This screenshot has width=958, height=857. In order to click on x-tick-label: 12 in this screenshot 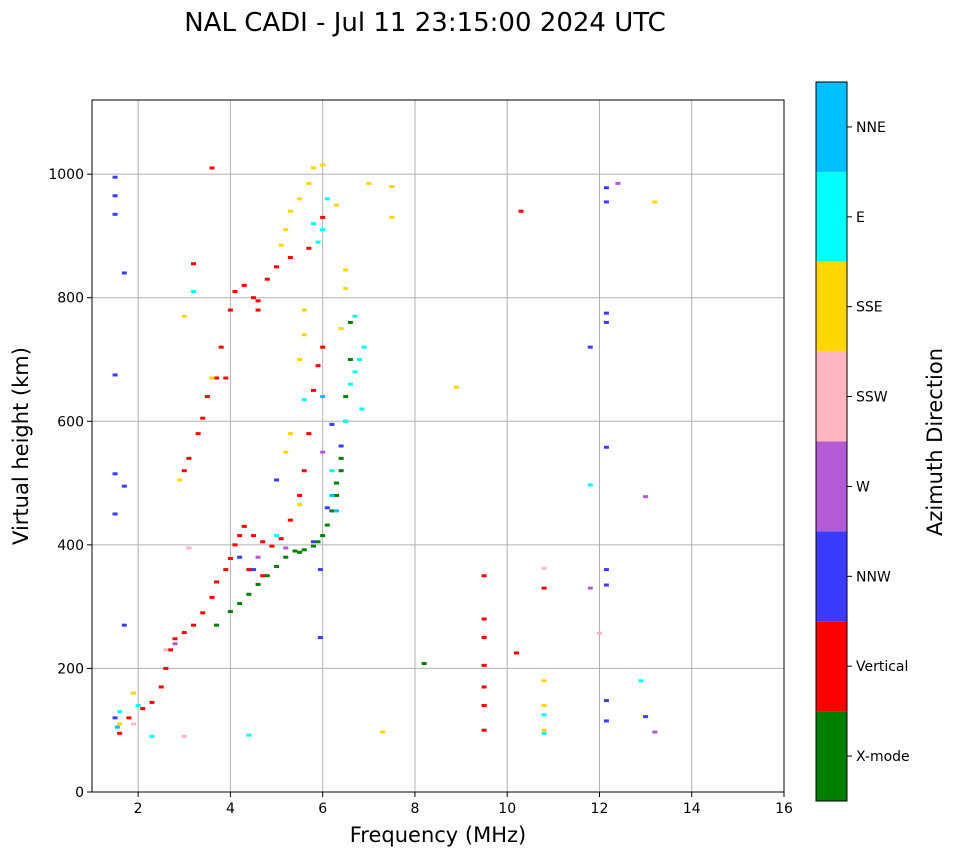, I will do `click(600, 809)`.